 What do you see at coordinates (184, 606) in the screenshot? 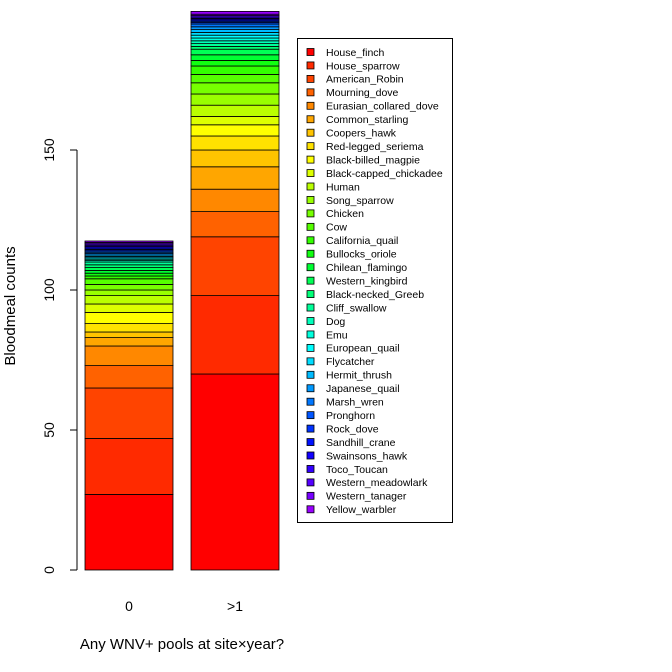
I see `x-tick-labels: 0 >1` at bounding box center [184, 606].